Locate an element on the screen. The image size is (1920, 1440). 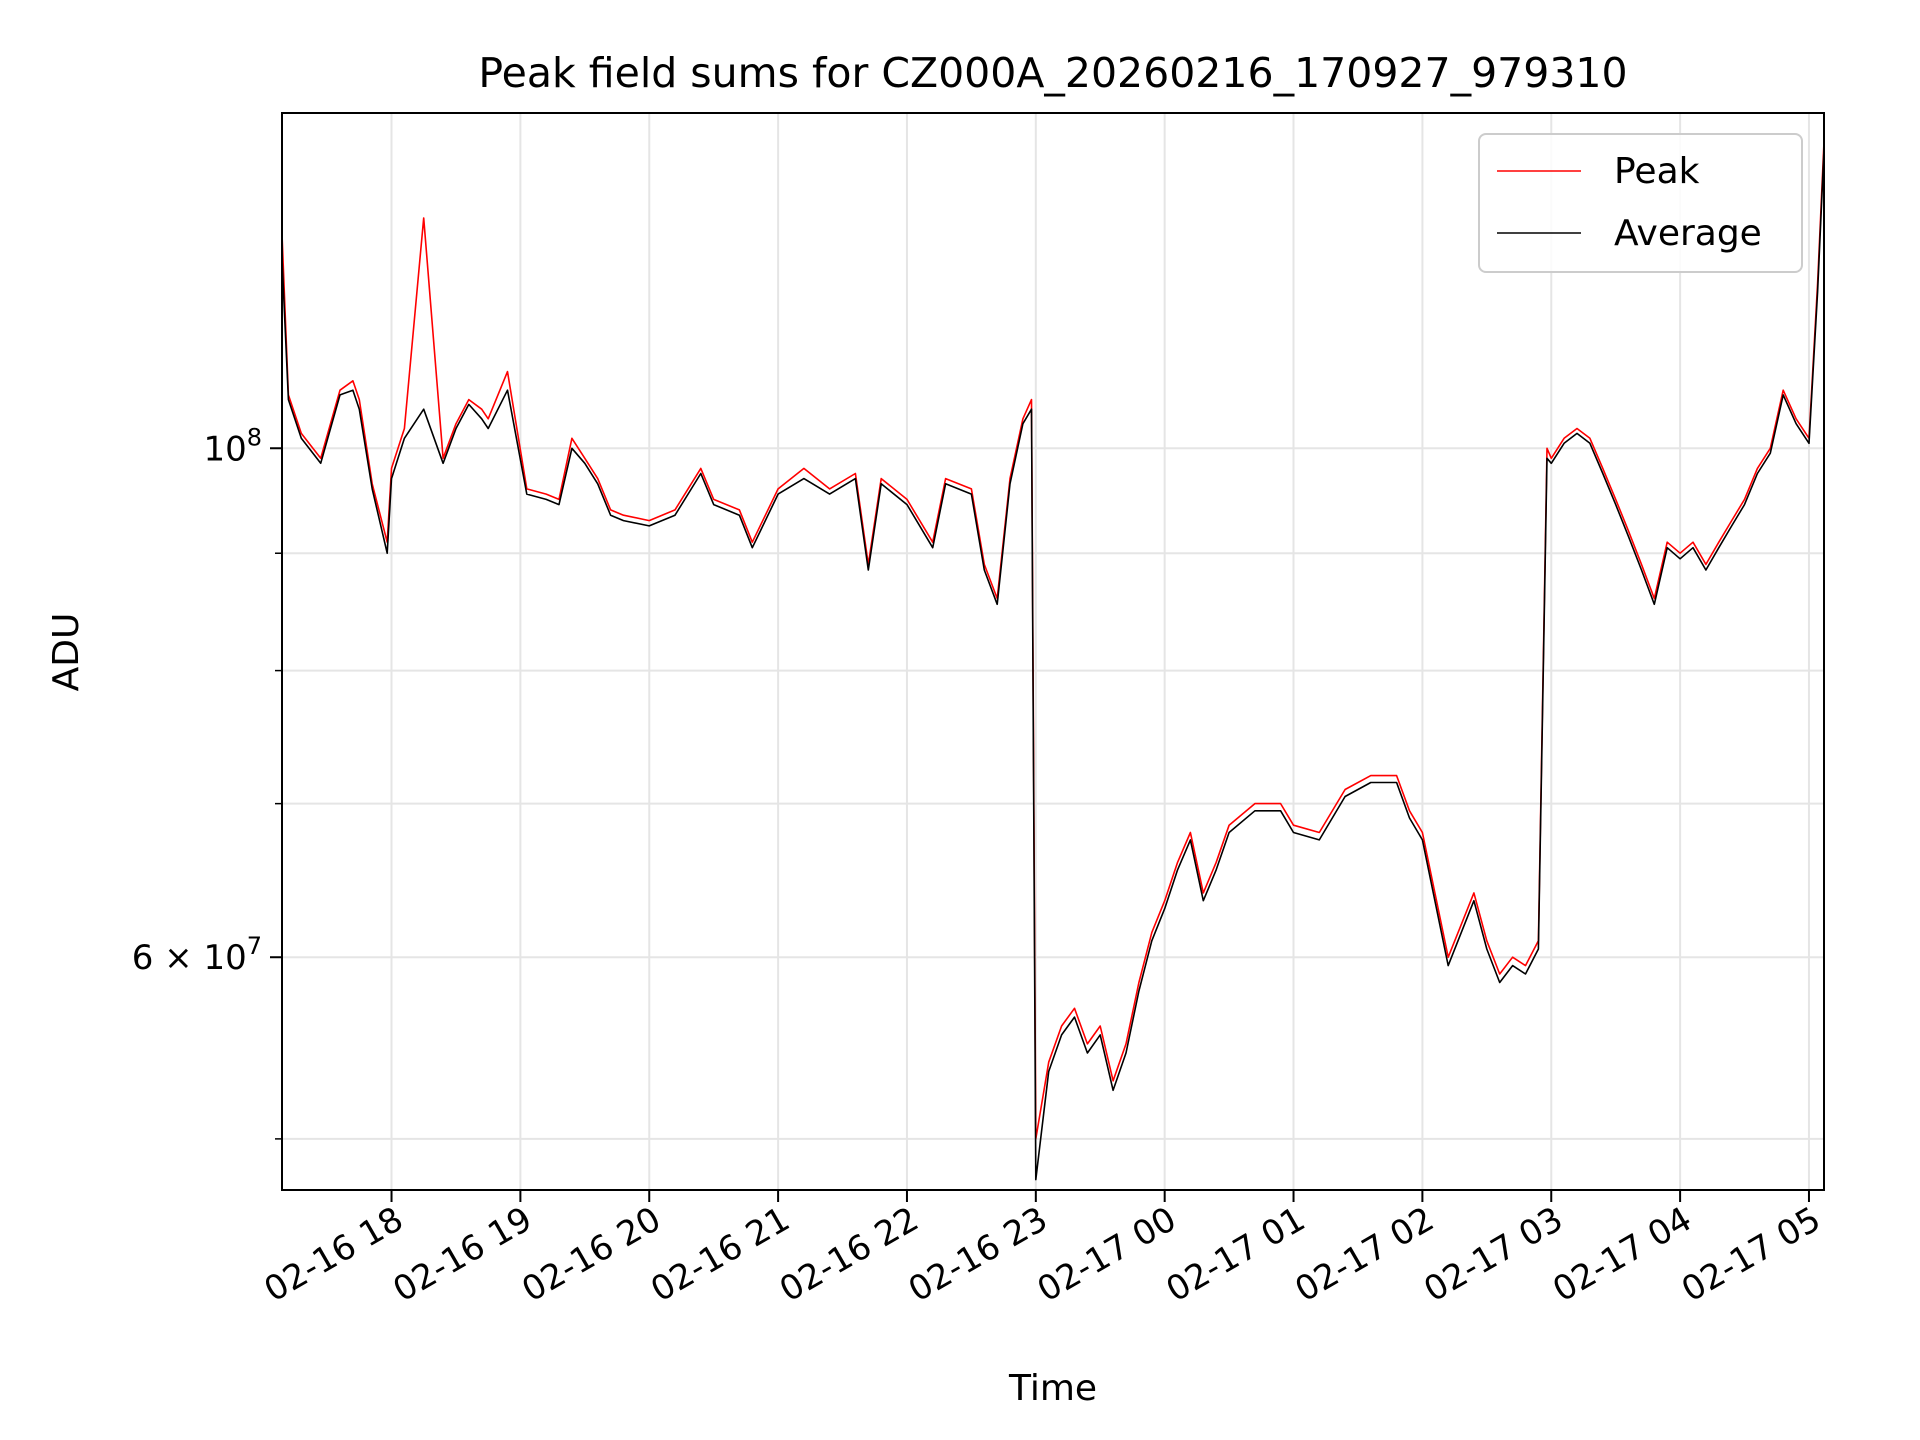
y-tick-exponent: 7 is located at coordinates (254, 946).